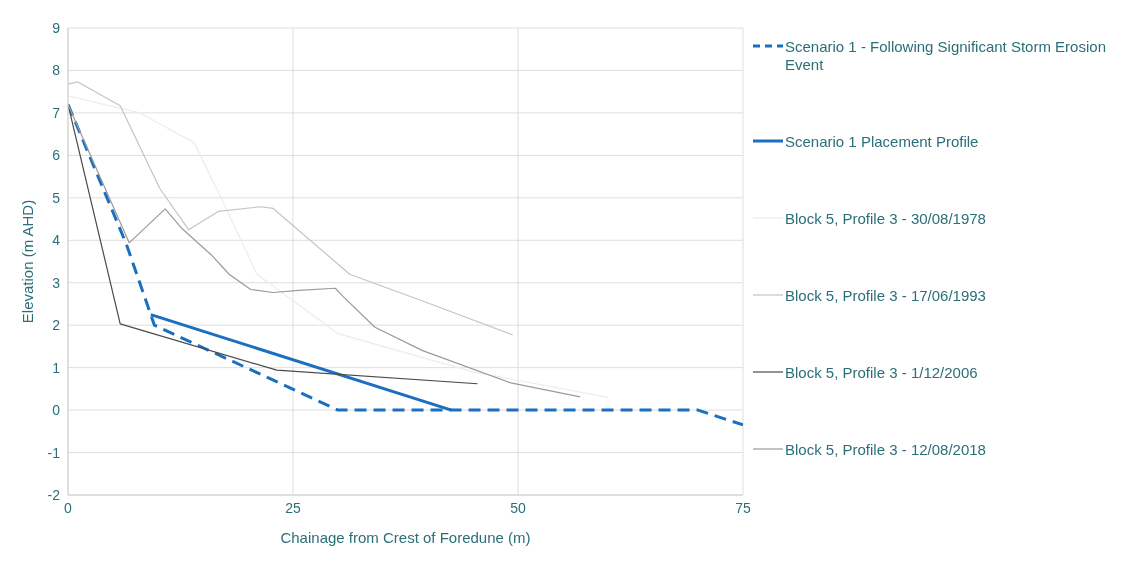 The width and height of the screenshot is (1137, 575). Describe the element at coordinates (518, 507) in the screenshot. I see `x-tick-label: 50` at that location.